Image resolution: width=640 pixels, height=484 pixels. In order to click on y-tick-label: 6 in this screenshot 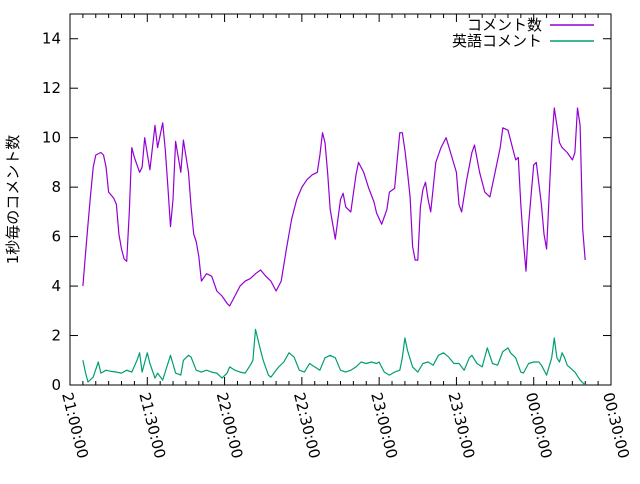, I will do `click(56, 237)`.